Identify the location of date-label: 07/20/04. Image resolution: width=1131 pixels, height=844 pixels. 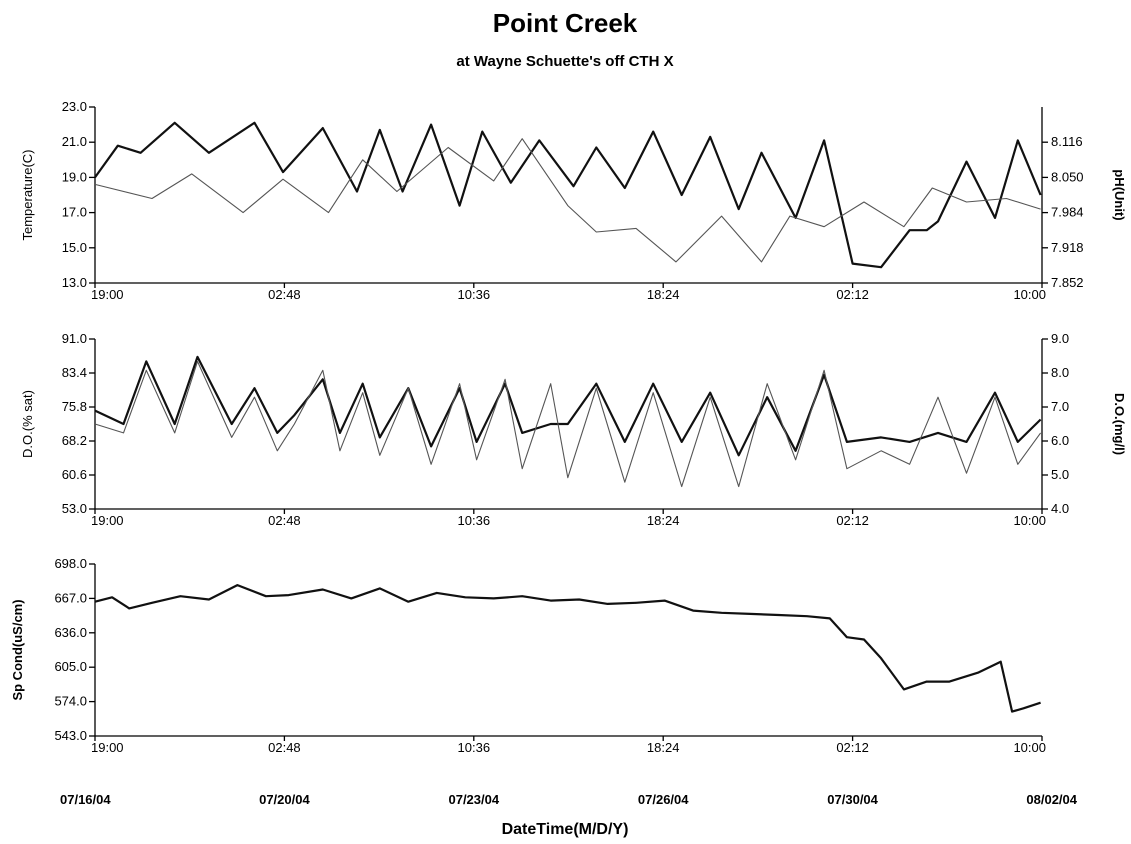
(284, 799).